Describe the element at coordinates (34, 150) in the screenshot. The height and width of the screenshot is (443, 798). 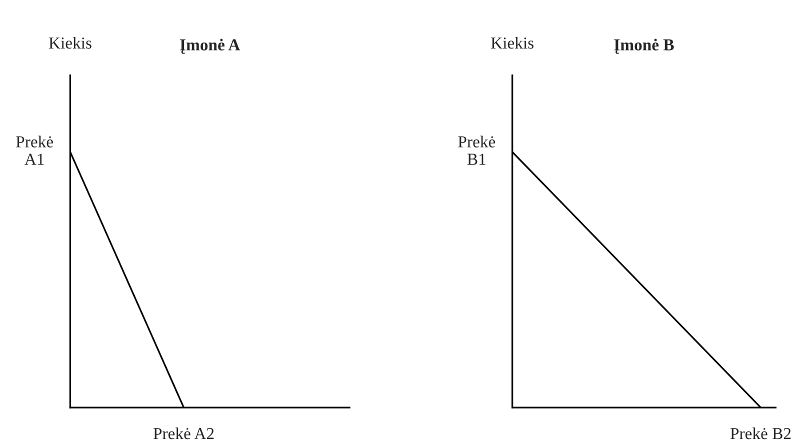
I see `text: Prekė A1` at that location.